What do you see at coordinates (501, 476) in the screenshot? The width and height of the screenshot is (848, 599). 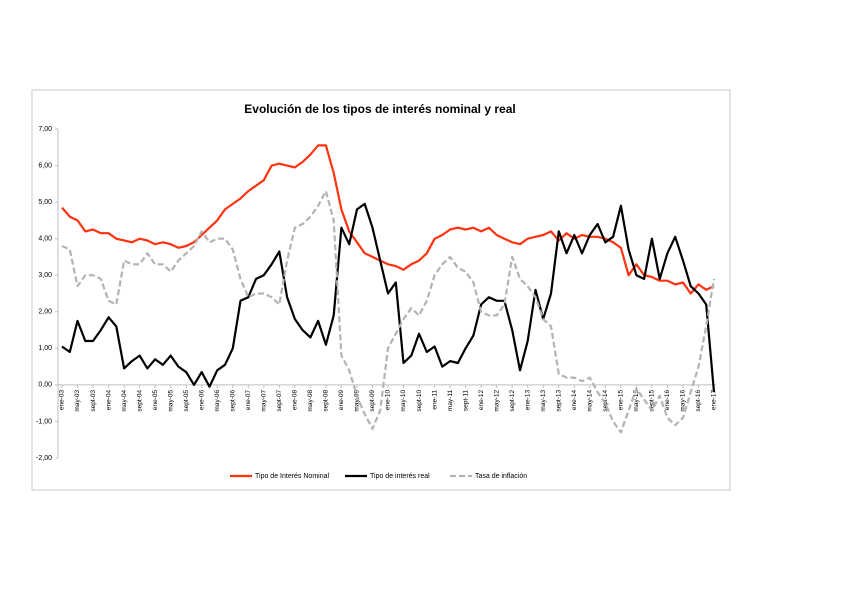 I see `legend-label: Tasa de inflación` at bounding box center [501, 476].